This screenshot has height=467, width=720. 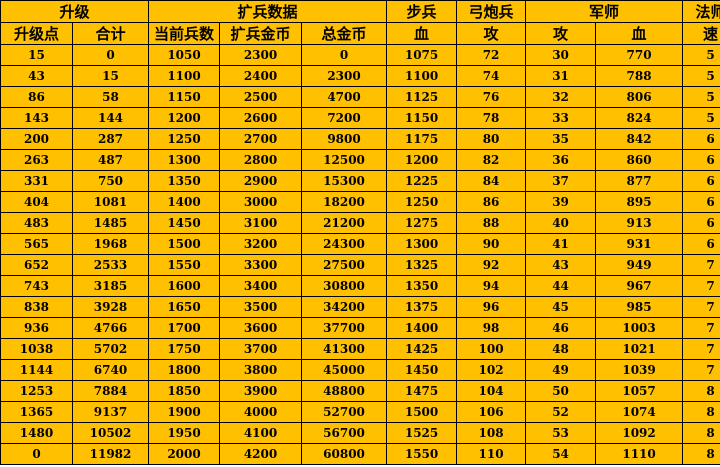 What do you see at coordinates (561, 412) in the screenshot?
I see `table-cell: 52` at bounding box center [561, 412].